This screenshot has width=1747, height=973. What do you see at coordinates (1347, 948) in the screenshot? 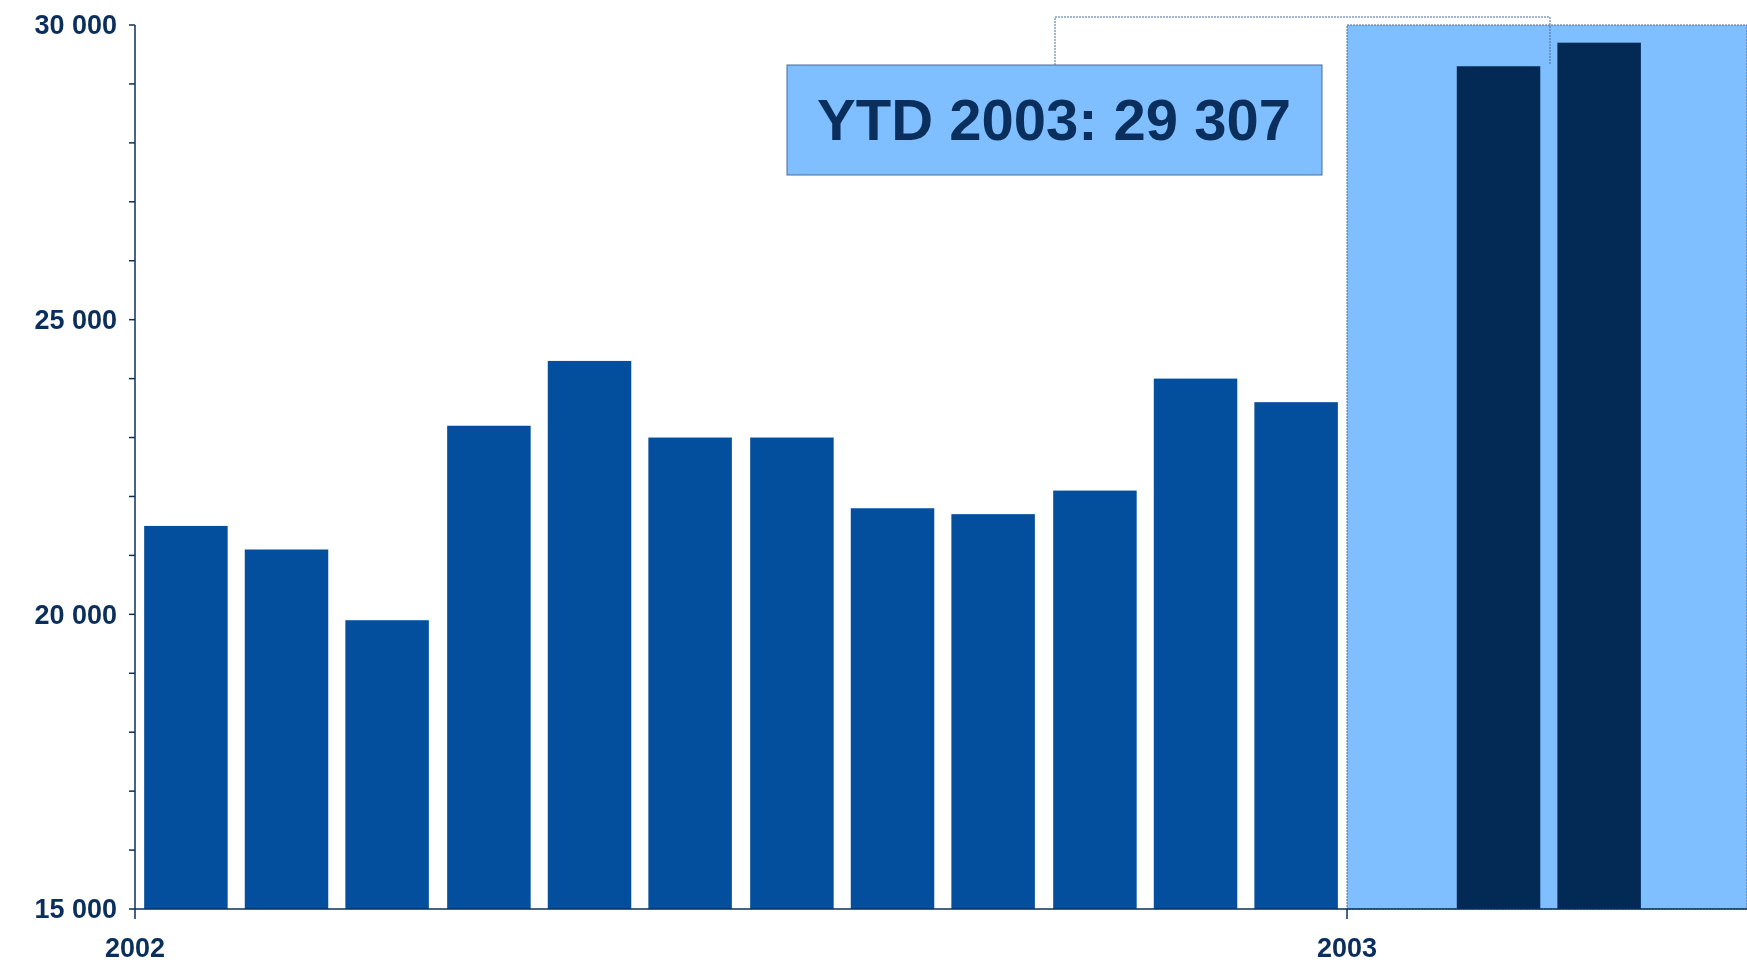
I see `x-tick-label: 2003` at bounding box center [1347, 948].